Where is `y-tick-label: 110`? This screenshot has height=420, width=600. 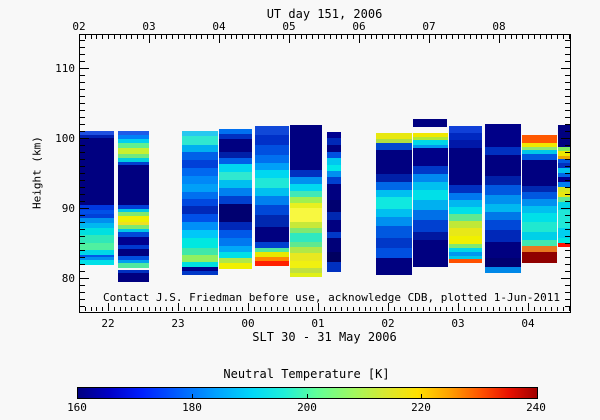
y-tick-label: 110 is located at coordinates (65, 68).